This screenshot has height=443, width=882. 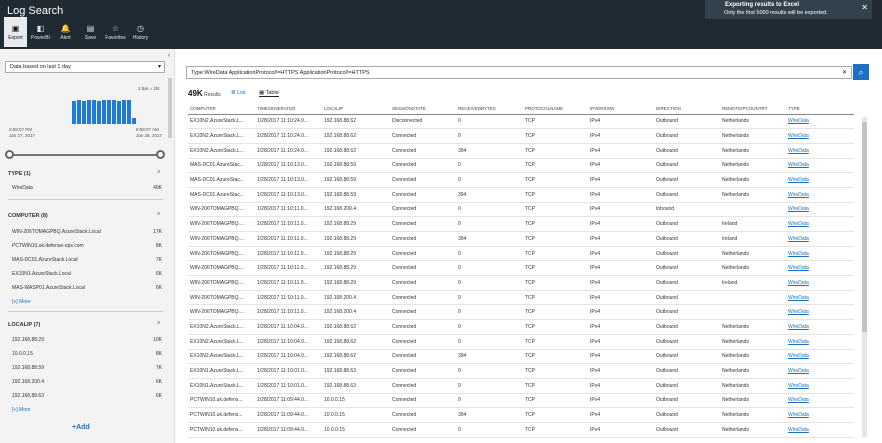 What do you see at coordinates (65, 32) in the screenshot?
I see `alert-button: 🔔 Alert` at bounding box center [65, 32].